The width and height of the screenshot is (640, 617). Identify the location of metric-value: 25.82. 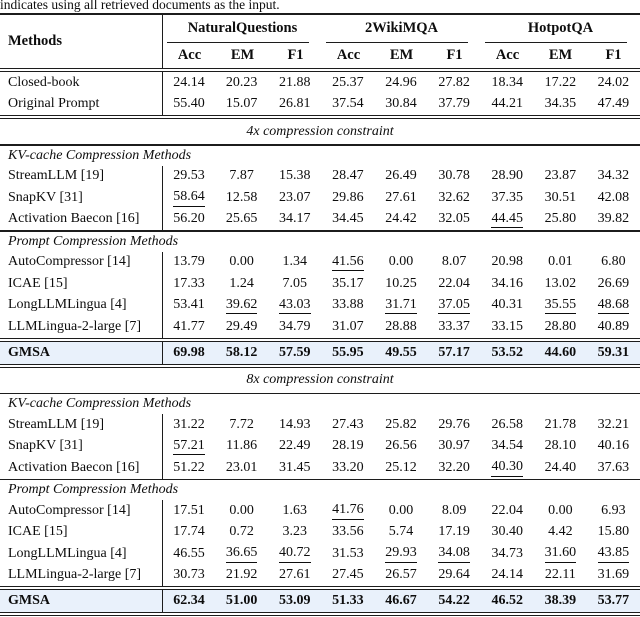
(400, 425).